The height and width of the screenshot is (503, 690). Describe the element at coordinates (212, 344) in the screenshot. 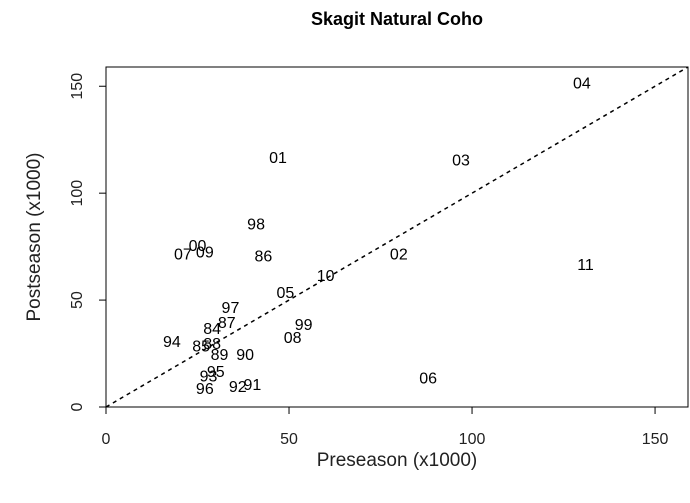

I see `point-label: 88` at that location.